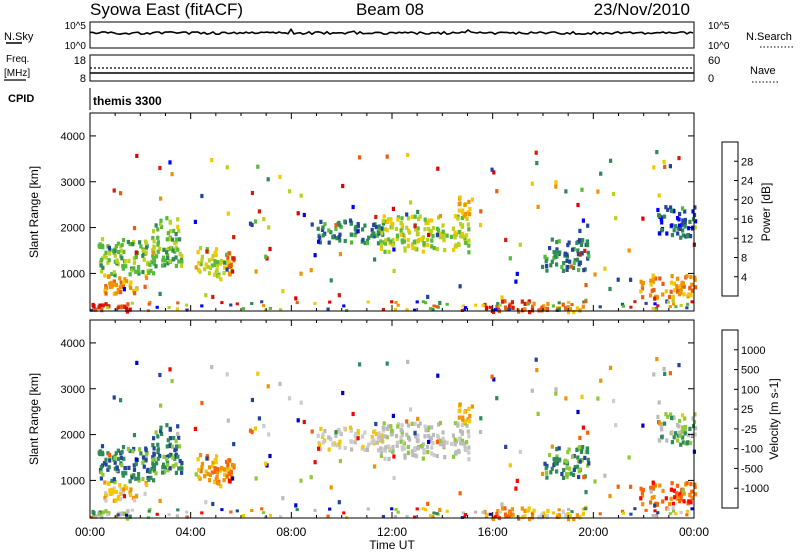 The image size is (800, 554). Describe the element at coordinates (730, 419) in the screenshot. I see `velocity-colorbar` at that location.